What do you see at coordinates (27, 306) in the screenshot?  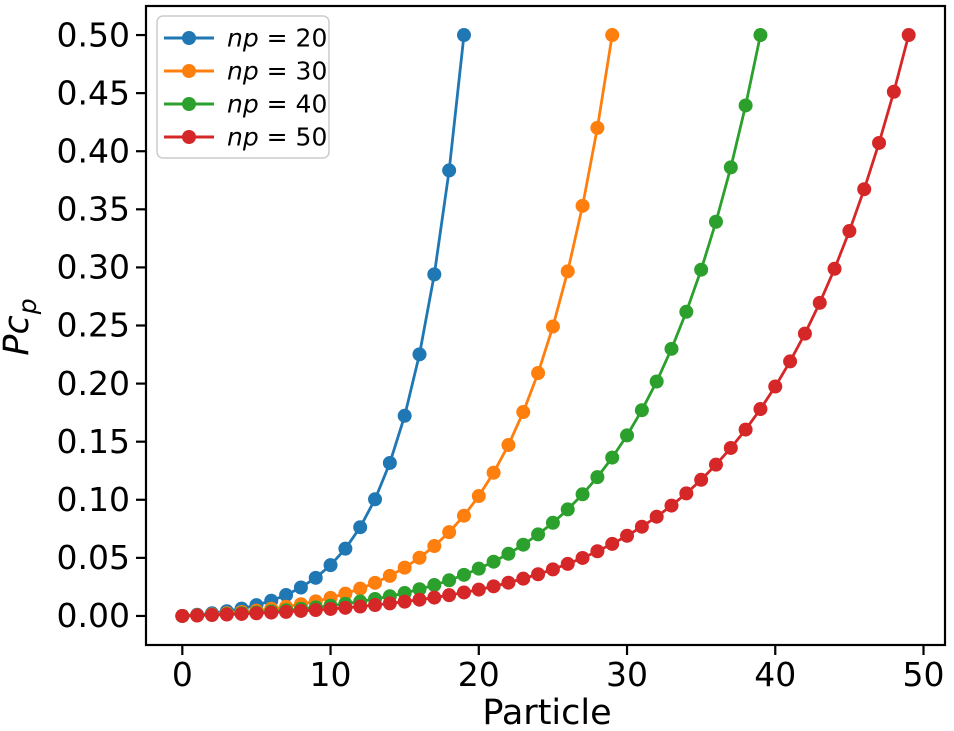 I see `y-axis-label-subscript: p` at bounding box center [27, 306].